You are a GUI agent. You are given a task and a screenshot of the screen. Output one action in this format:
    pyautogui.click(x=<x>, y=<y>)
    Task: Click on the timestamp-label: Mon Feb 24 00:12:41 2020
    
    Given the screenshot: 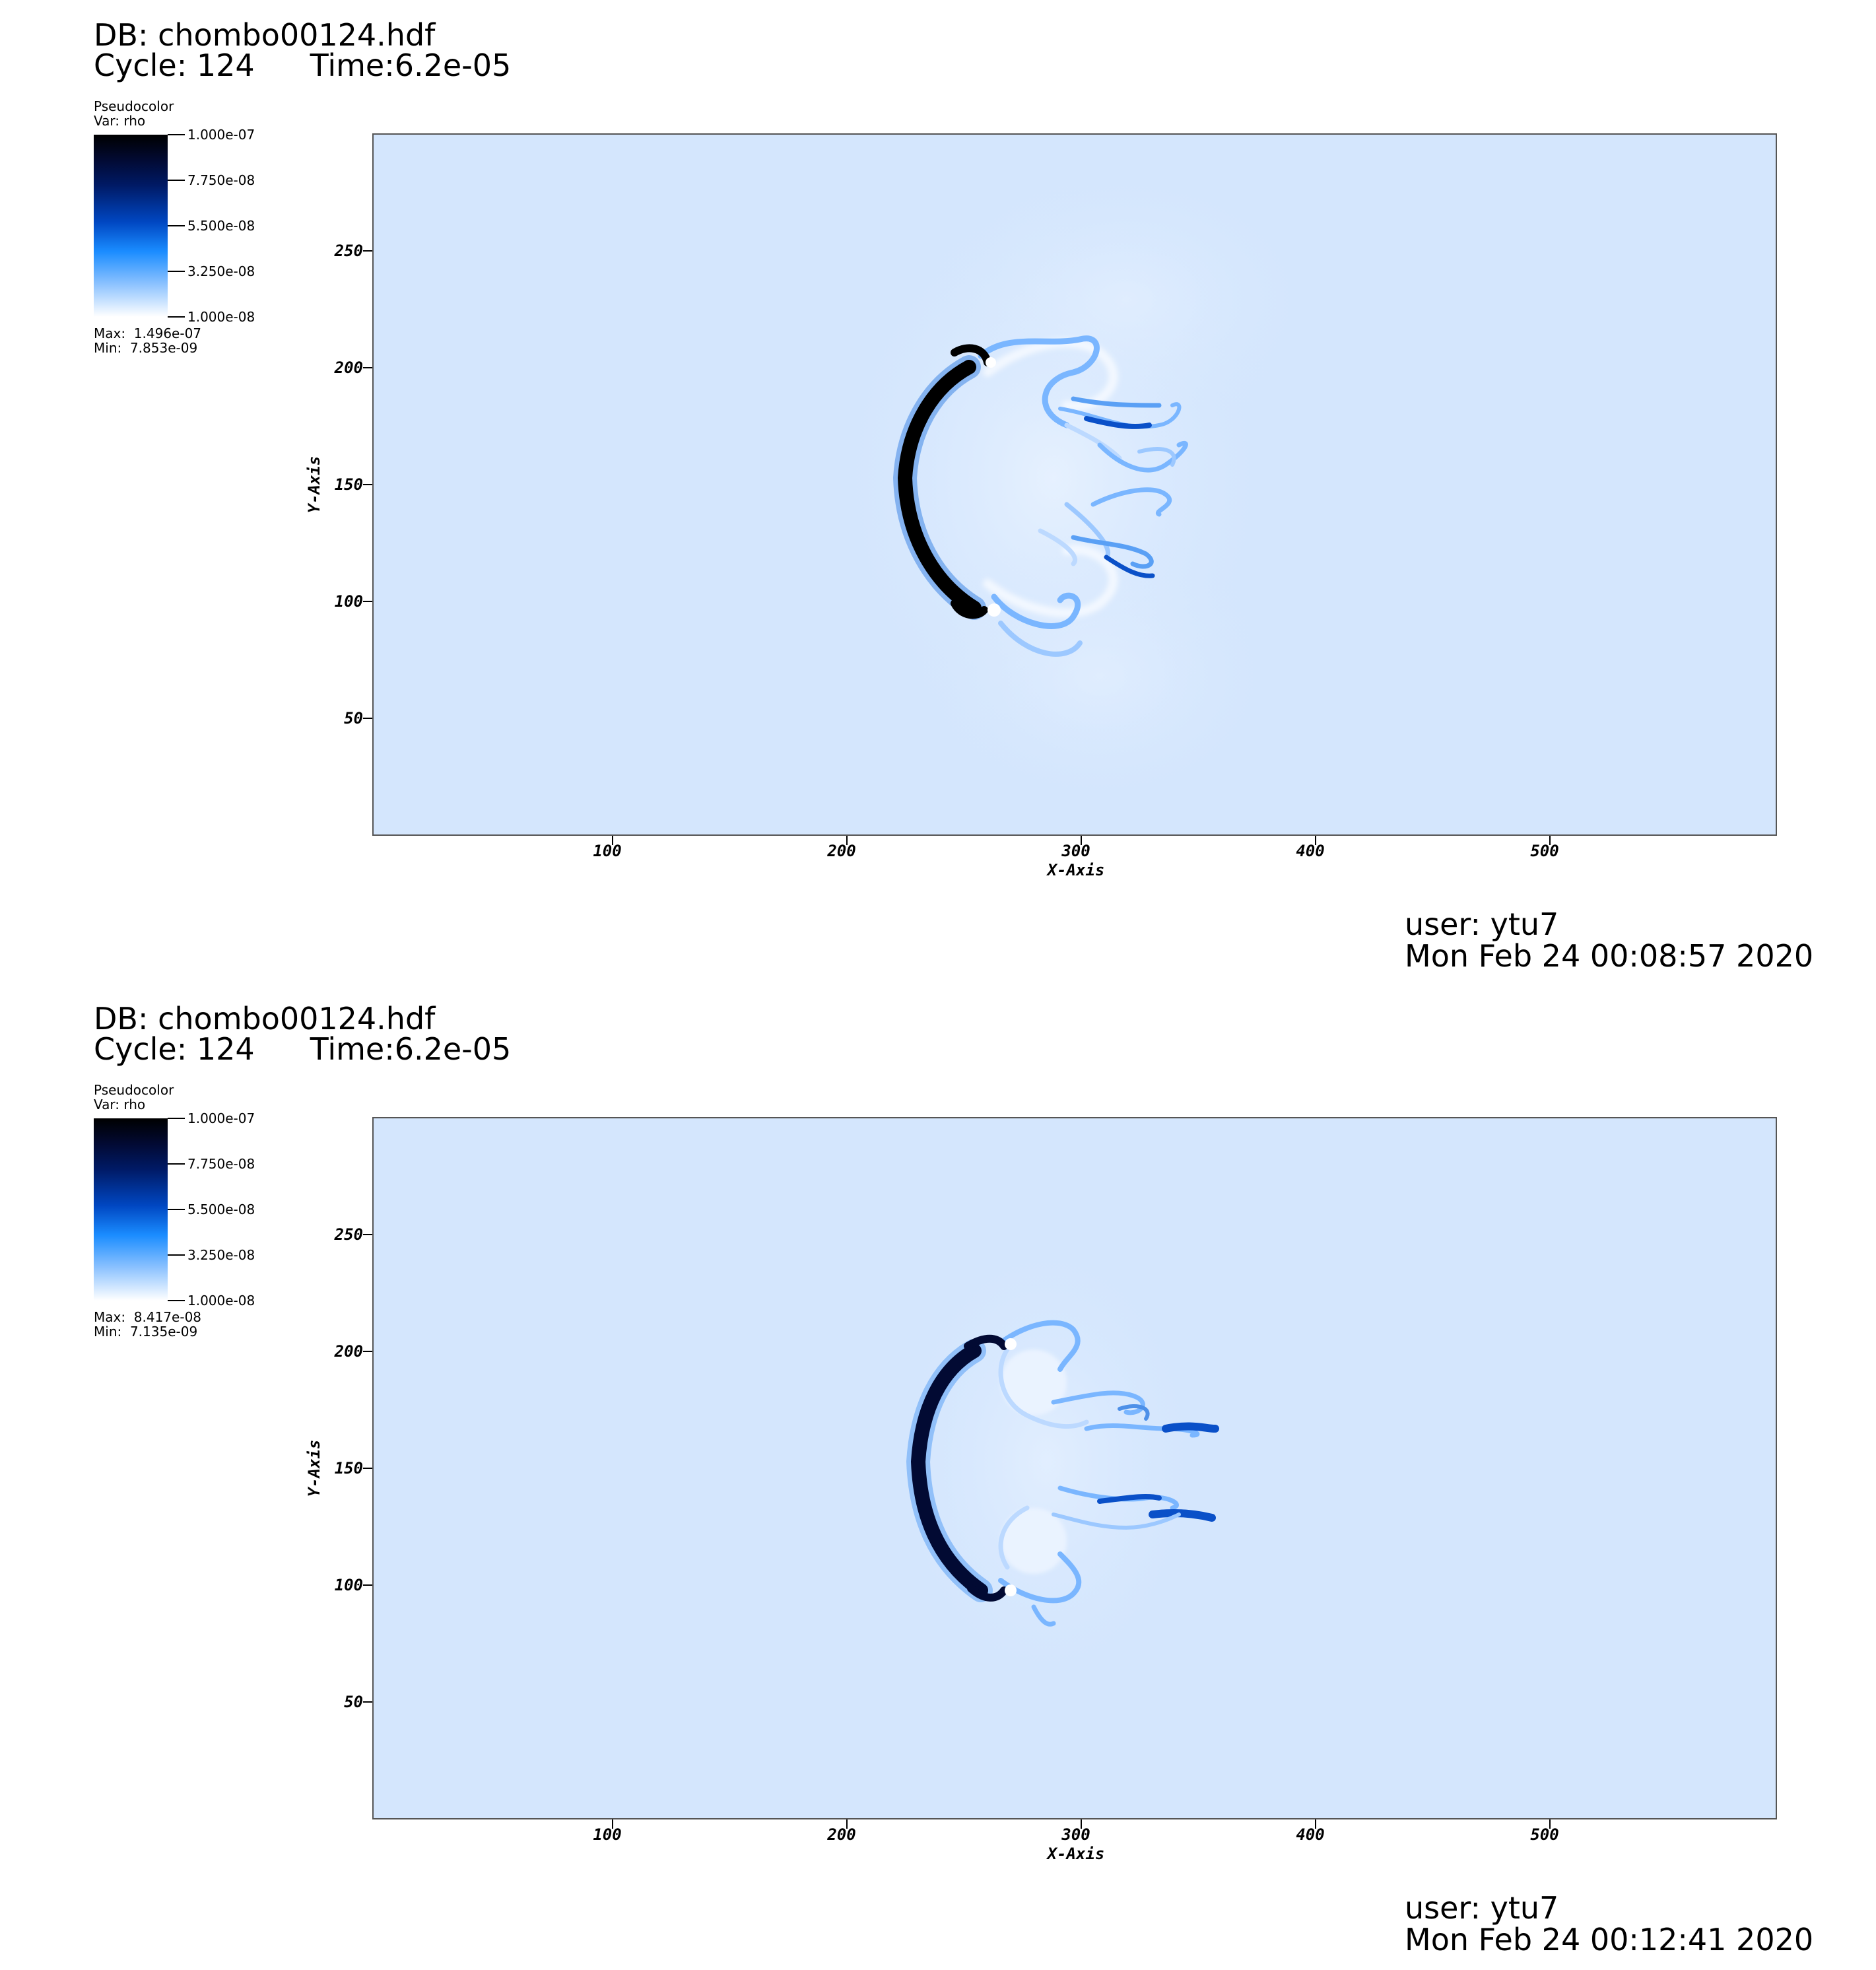 What is the action you would take?
    pyautogui.click(x=1609, y=1940)
    